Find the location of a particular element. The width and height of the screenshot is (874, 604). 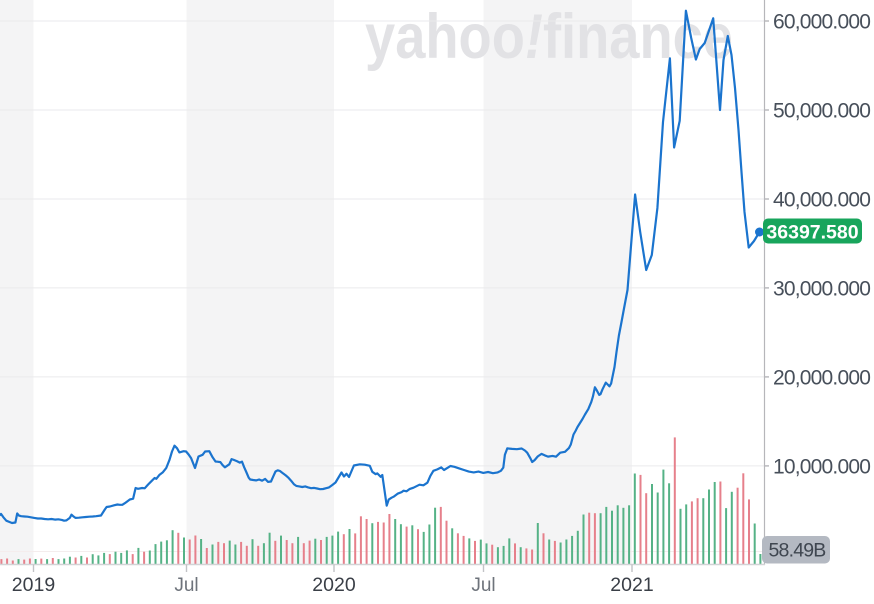

svg-text: 10,000.000 is located at coordinates (821, 466).